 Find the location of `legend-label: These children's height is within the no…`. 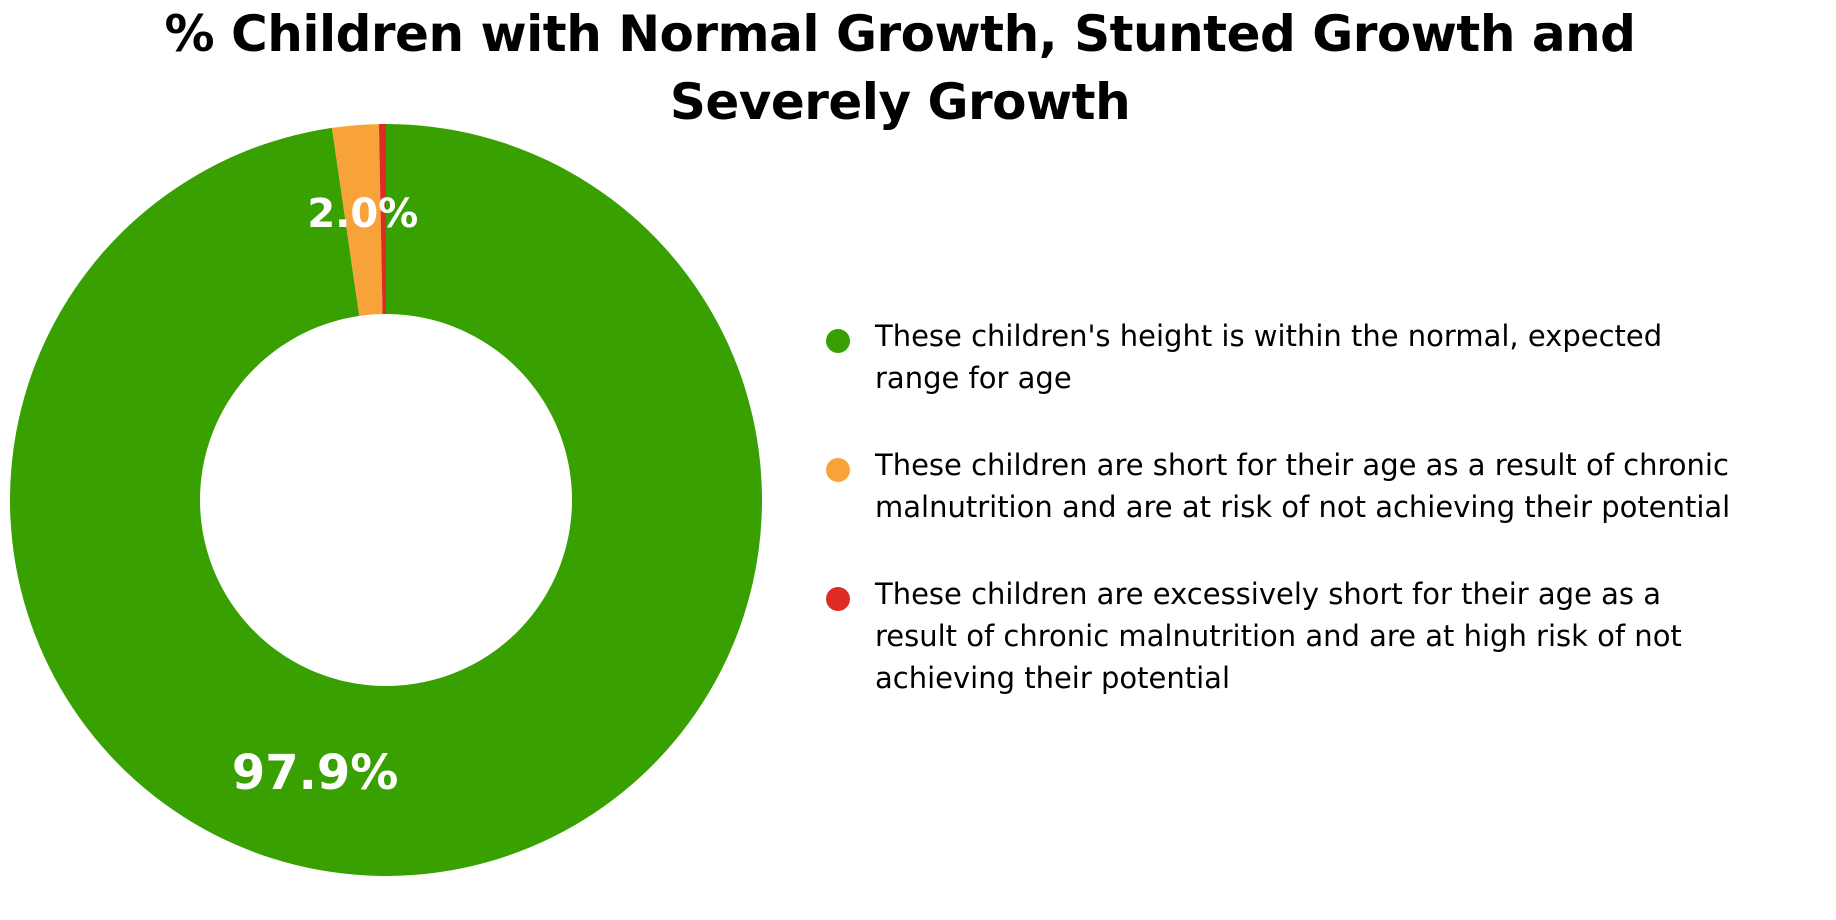

legend-label: These children's height is within the no… is located at coordinates (1269, 357).